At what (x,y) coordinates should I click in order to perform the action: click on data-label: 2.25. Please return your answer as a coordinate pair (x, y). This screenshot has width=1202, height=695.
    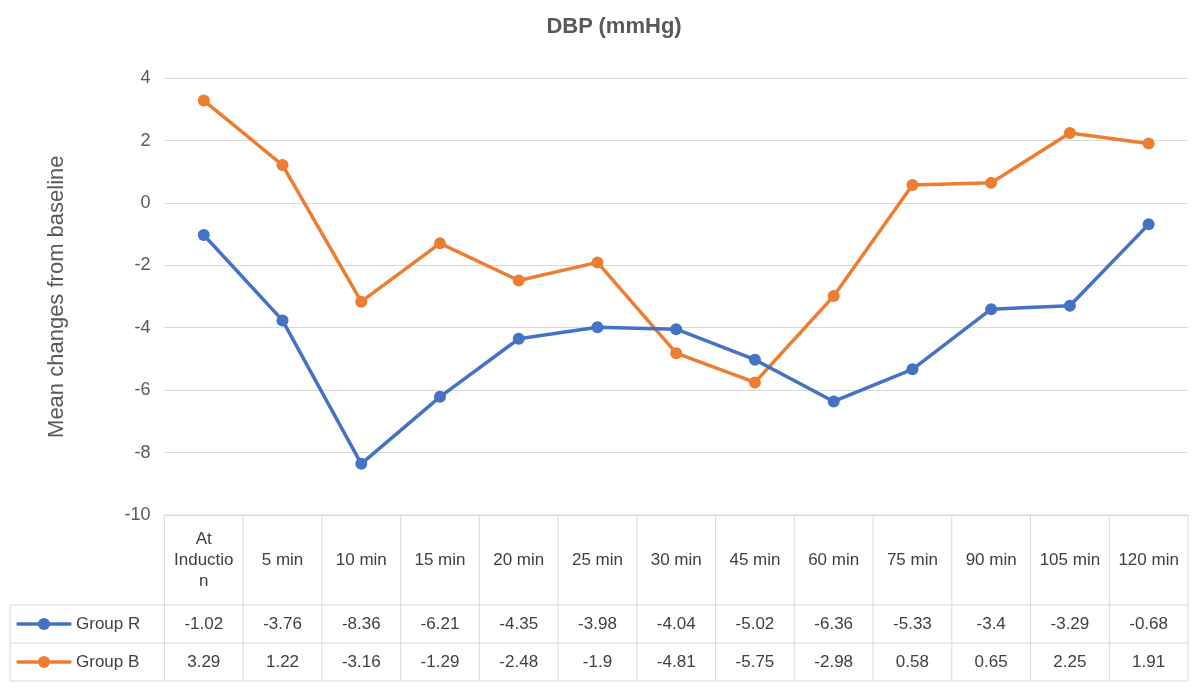
    Looking at the image, I should click on (1070, 661).